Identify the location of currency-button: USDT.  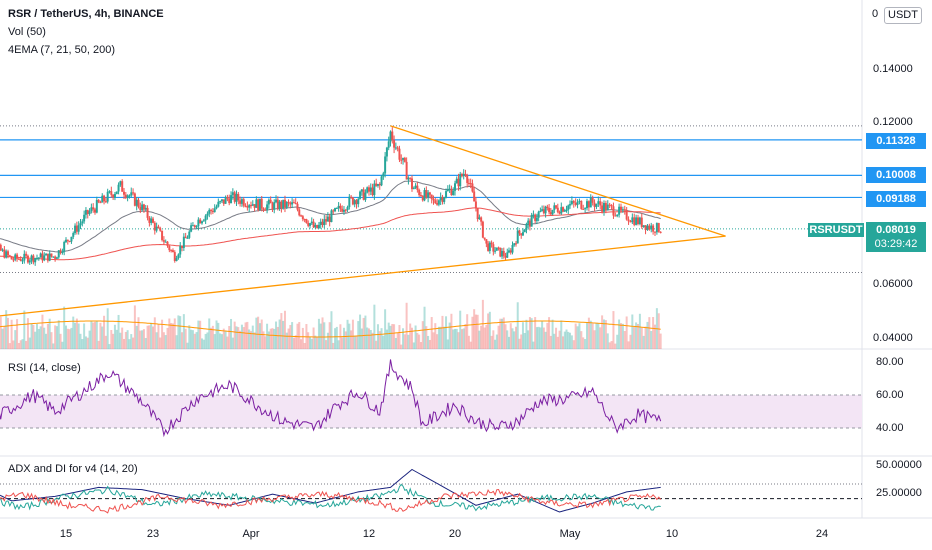
(903, 15).